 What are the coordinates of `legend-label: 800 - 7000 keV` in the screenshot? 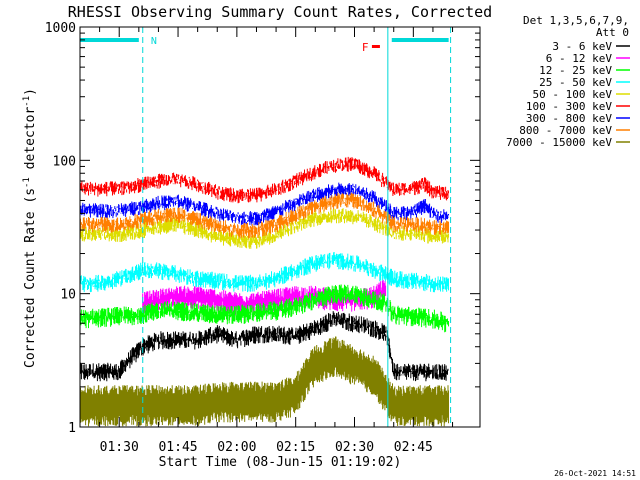 It's located at (565, 130).